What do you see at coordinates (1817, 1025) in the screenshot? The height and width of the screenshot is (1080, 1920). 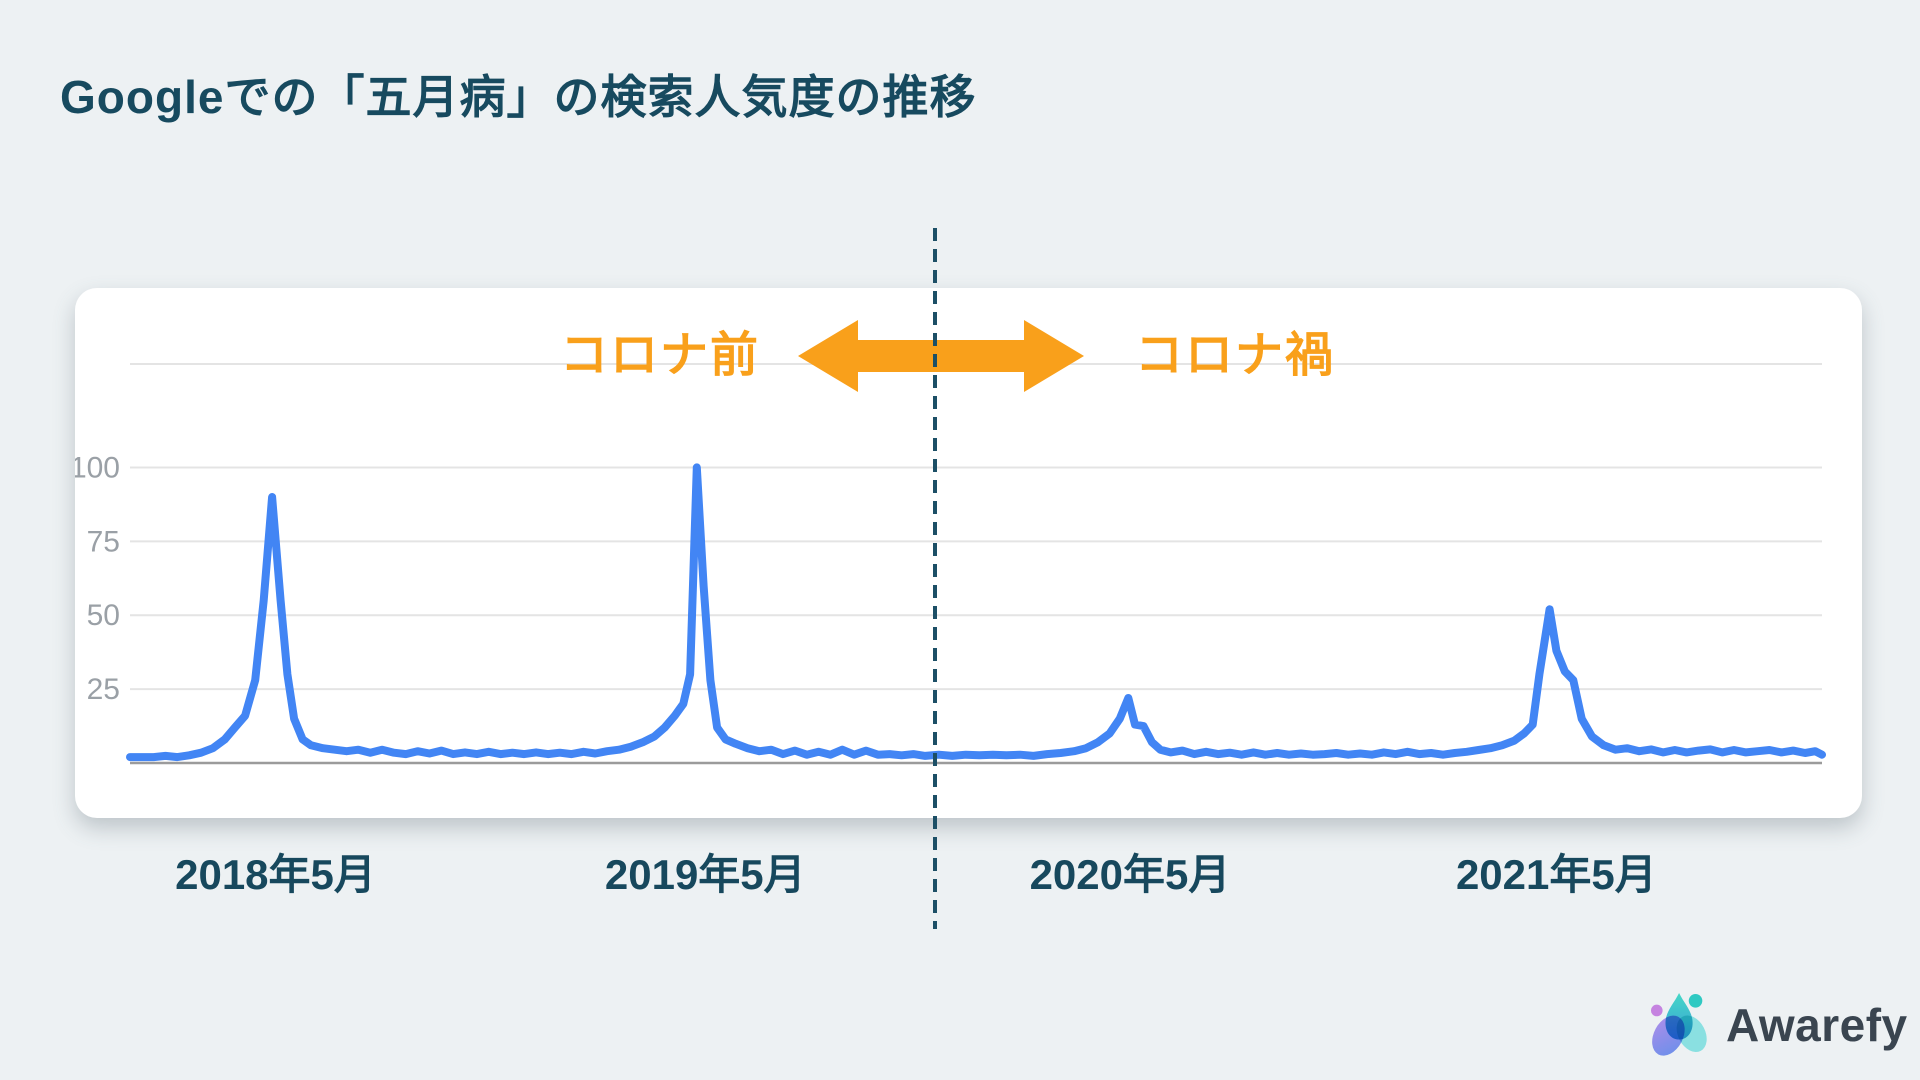 I see `awarefy-logo-text: Awarefy` at bounding box center [1817, 1025].